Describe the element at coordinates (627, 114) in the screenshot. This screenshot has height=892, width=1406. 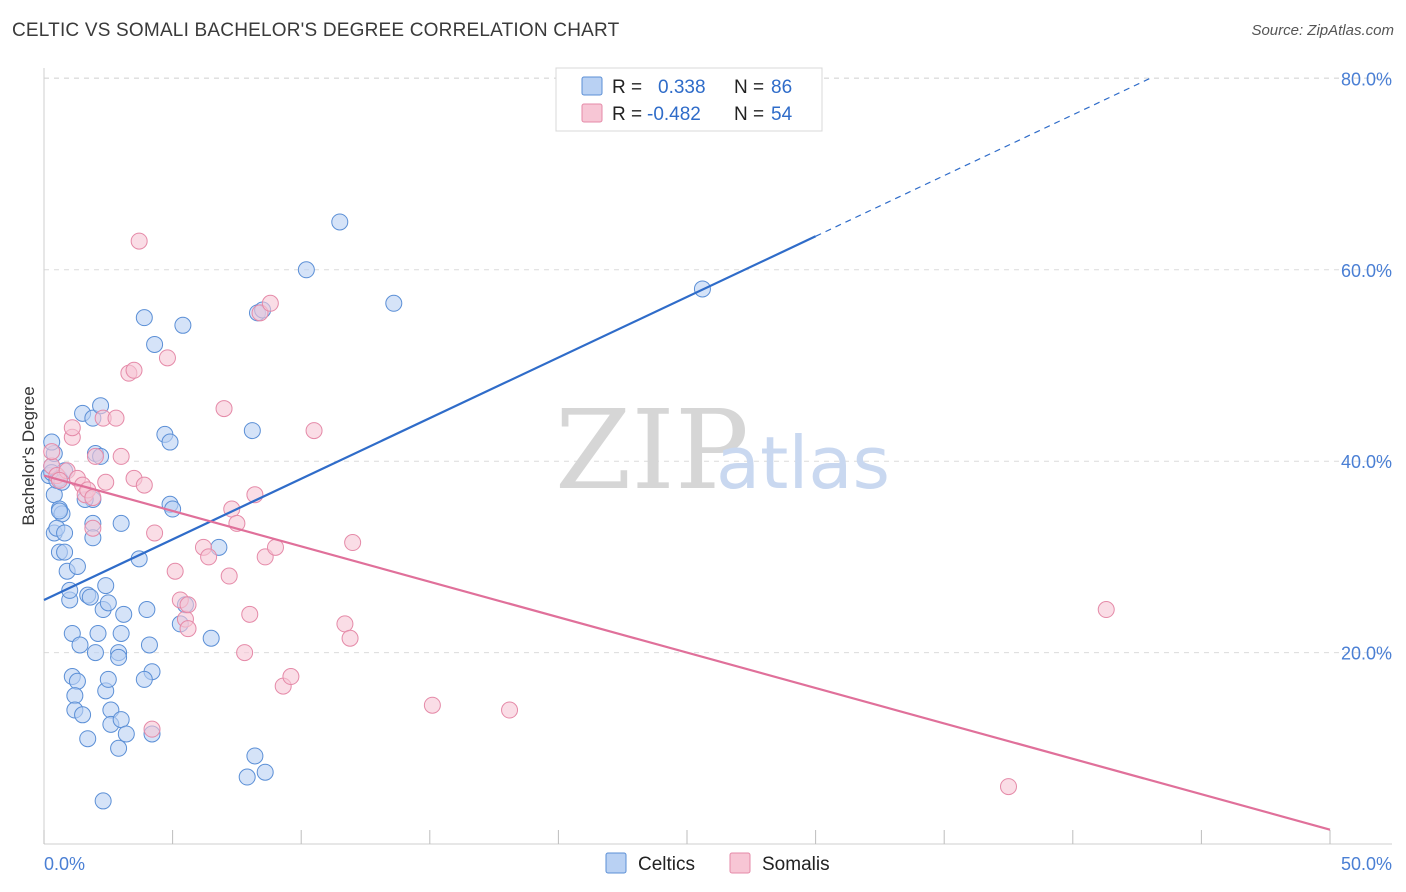
I see `somalis-r-label: R =` at that location.